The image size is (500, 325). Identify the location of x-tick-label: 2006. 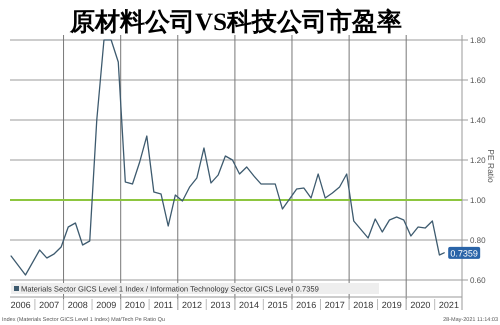
(20, 305).